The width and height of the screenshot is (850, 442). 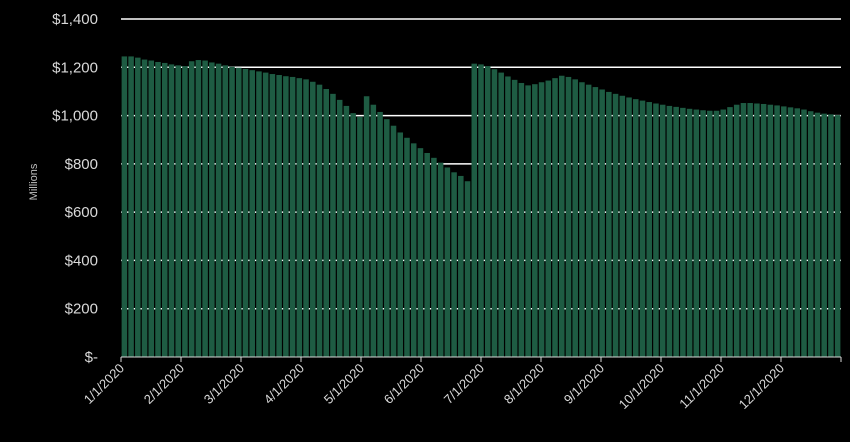 I want to click on y-tick-label: $200, so click(x=81, y=309).